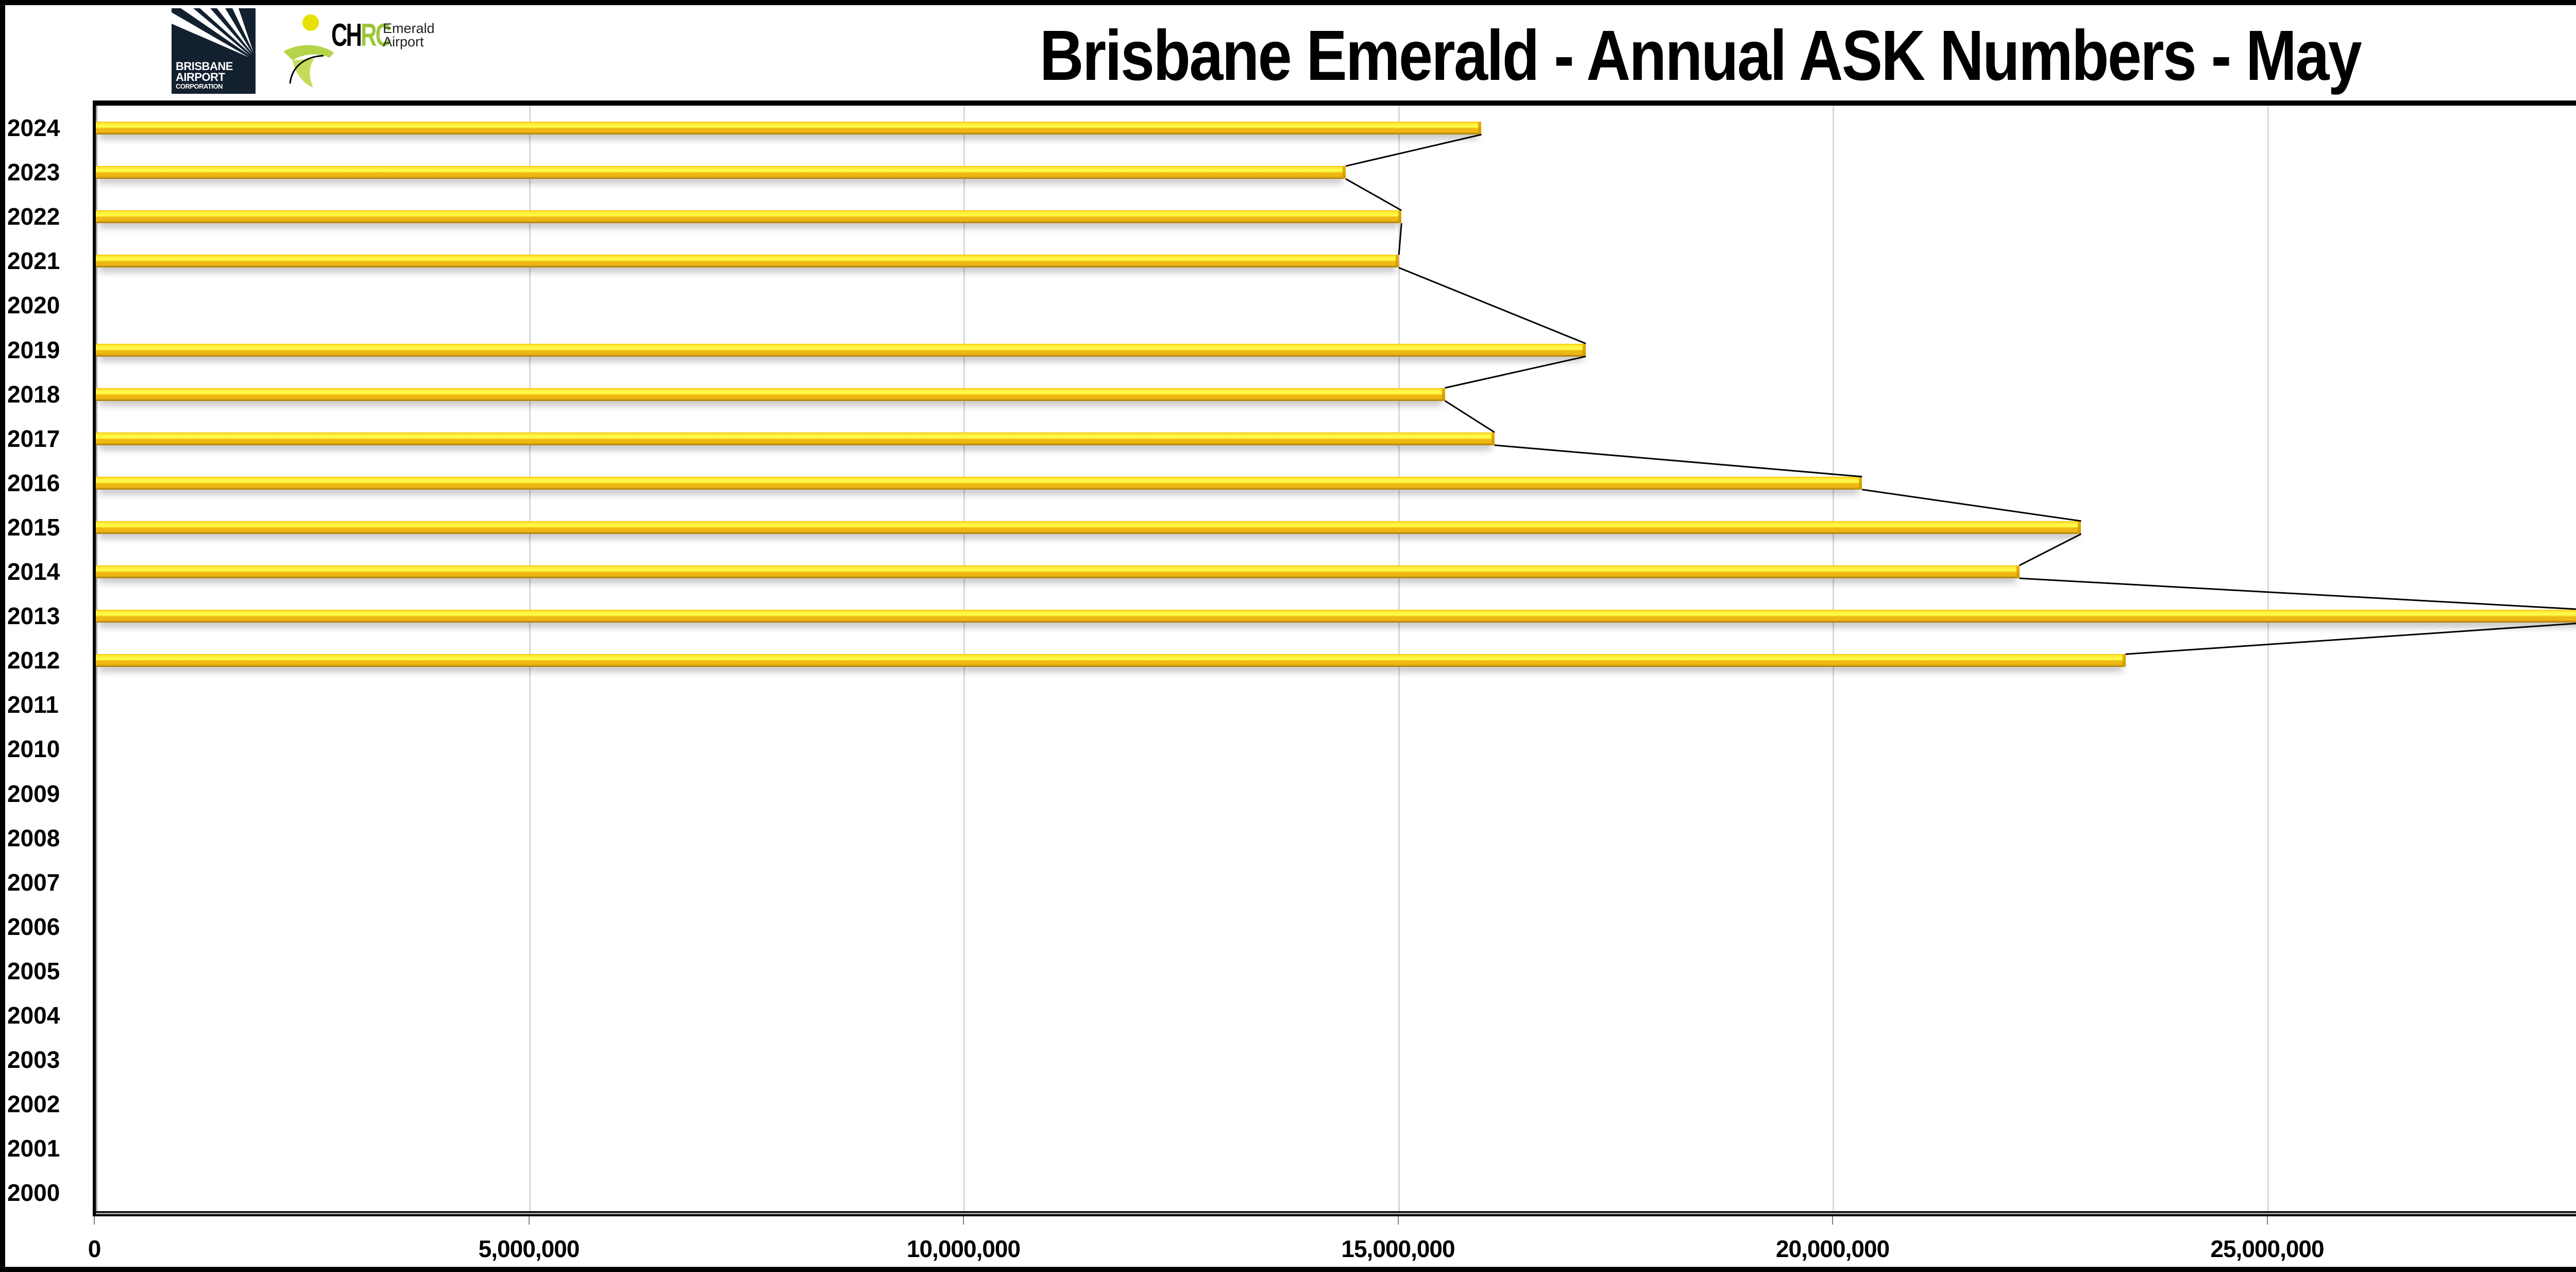  Describe the element at coordinates (33, 882) in the screenshot. I see `y-tick-label: 2007` at that location.